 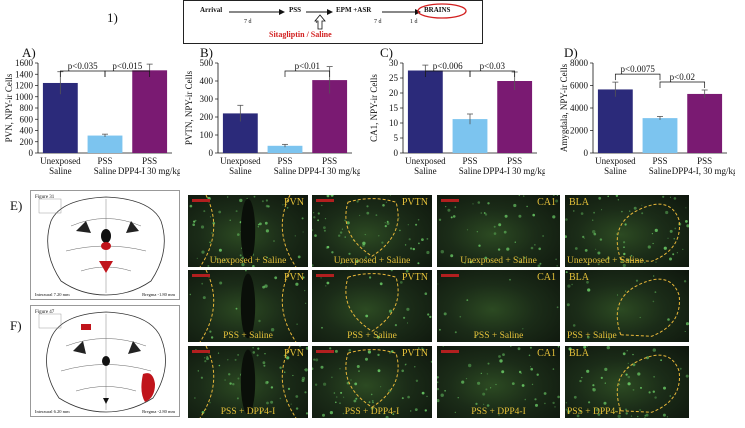 I want to click on micrograph-pvn-row-2: PVN PSS + Saline, so click(x=248, y=306).